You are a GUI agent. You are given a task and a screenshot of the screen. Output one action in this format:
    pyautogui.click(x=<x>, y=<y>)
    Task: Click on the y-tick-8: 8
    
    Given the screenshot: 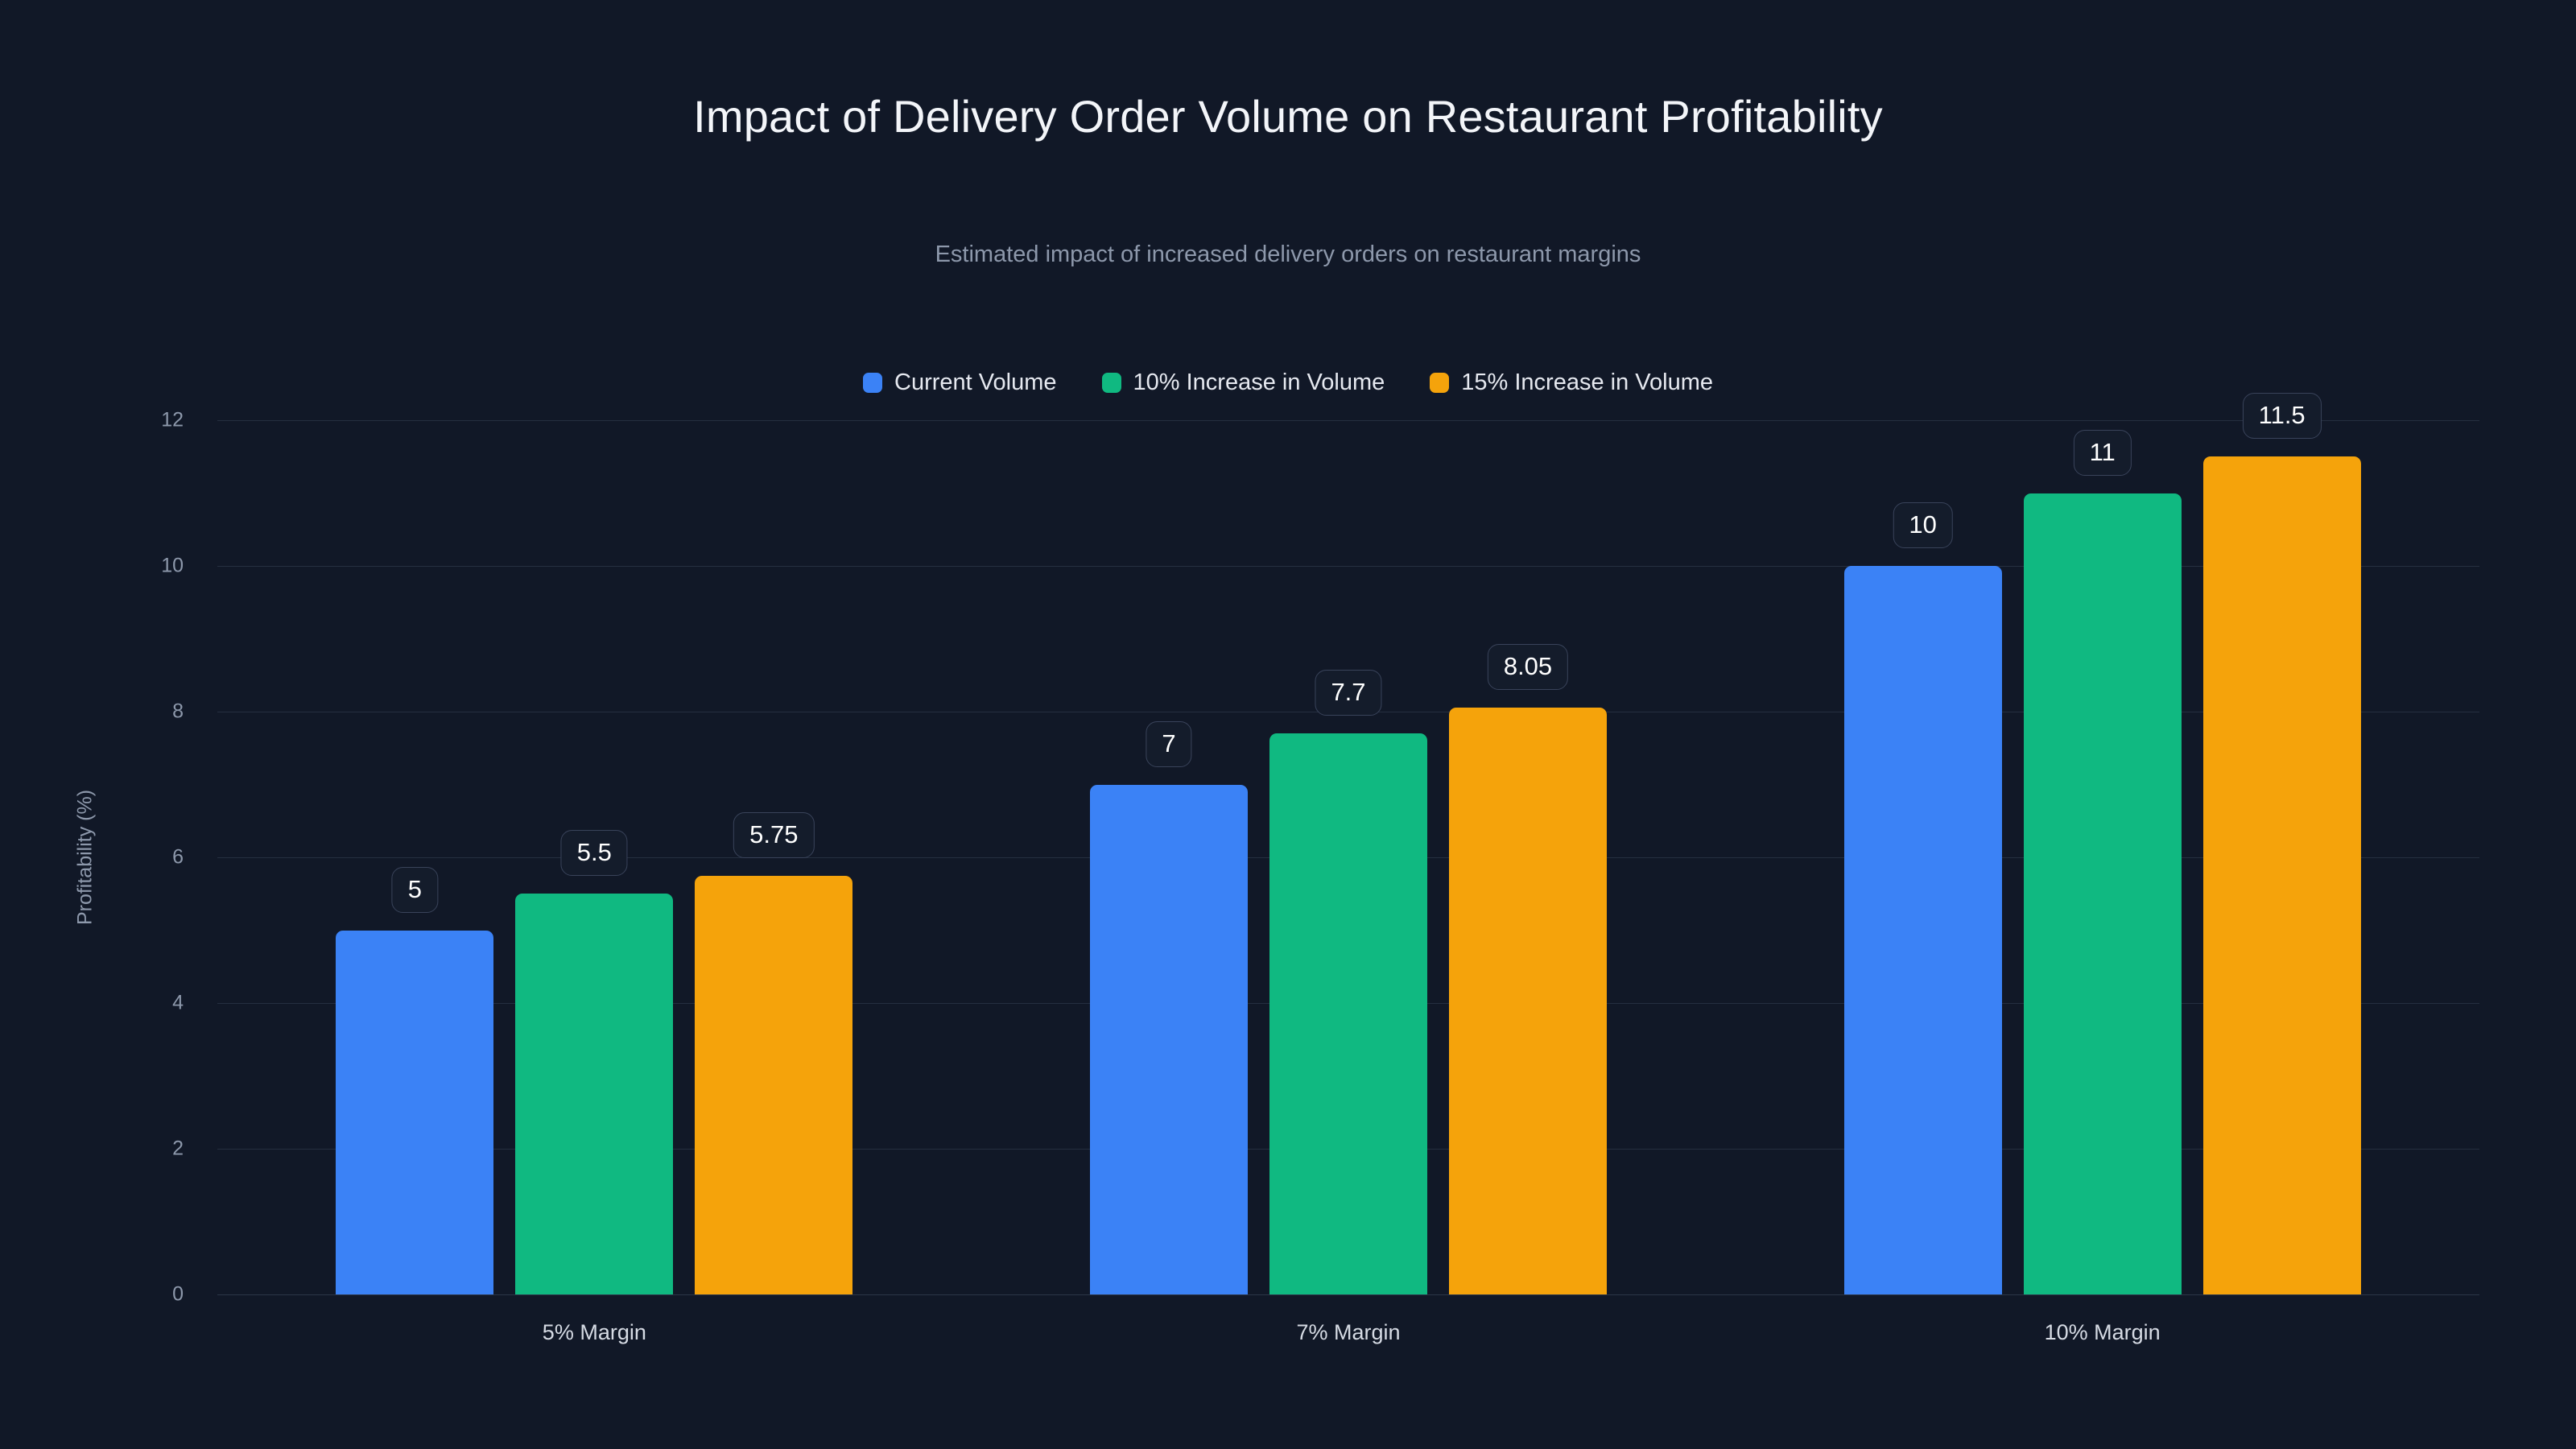 What is the action you would take?
    pyautogui.click(x=178, y=711)
    